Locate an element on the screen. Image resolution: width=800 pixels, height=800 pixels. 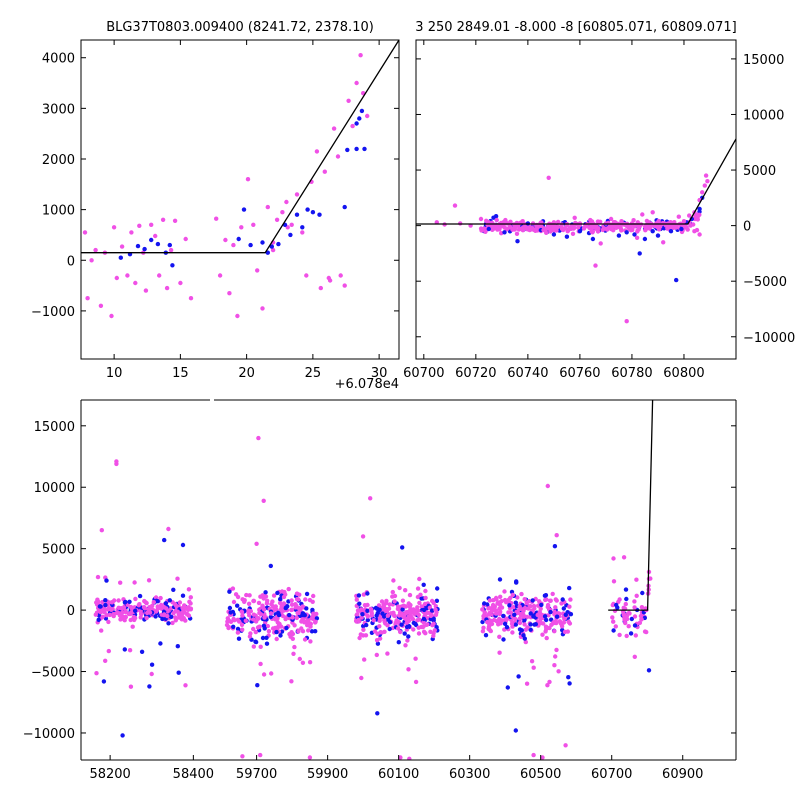
x-tick-label: 60780 is located at coordinates (631, 373).